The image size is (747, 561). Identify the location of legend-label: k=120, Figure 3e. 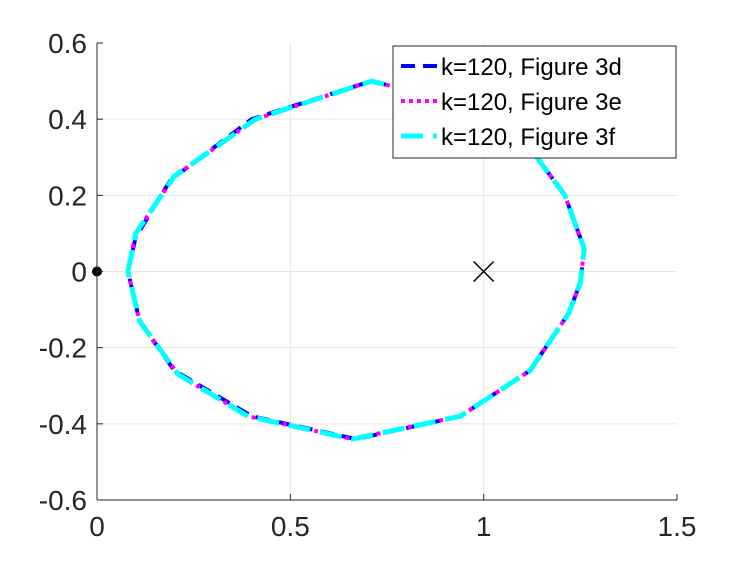
(531, 102).